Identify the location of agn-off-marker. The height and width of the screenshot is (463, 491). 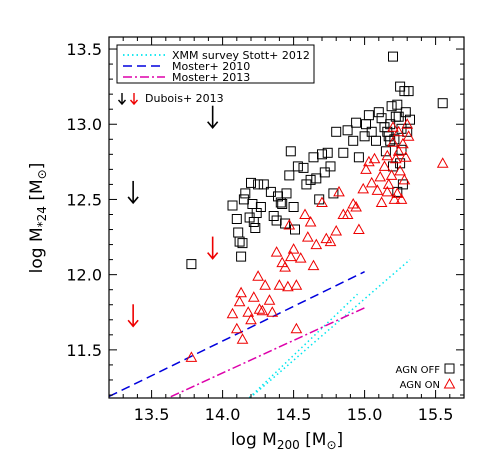
(449, 368).